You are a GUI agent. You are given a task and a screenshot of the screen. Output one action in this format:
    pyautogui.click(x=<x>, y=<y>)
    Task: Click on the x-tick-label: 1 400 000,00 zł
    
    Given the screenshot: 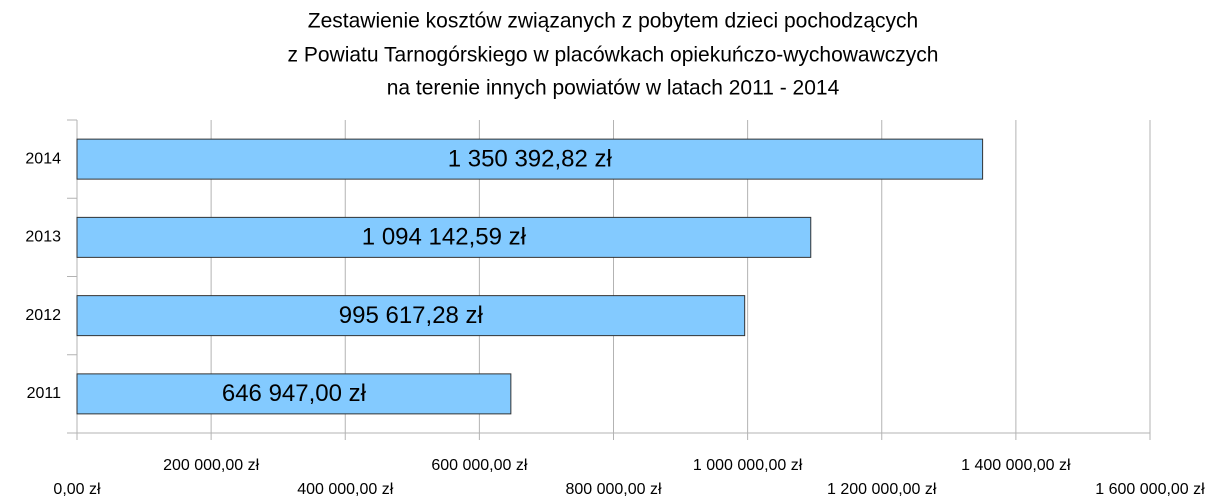 What is the action you would take?
    pyautogui.click(x=1016, y=465)
    